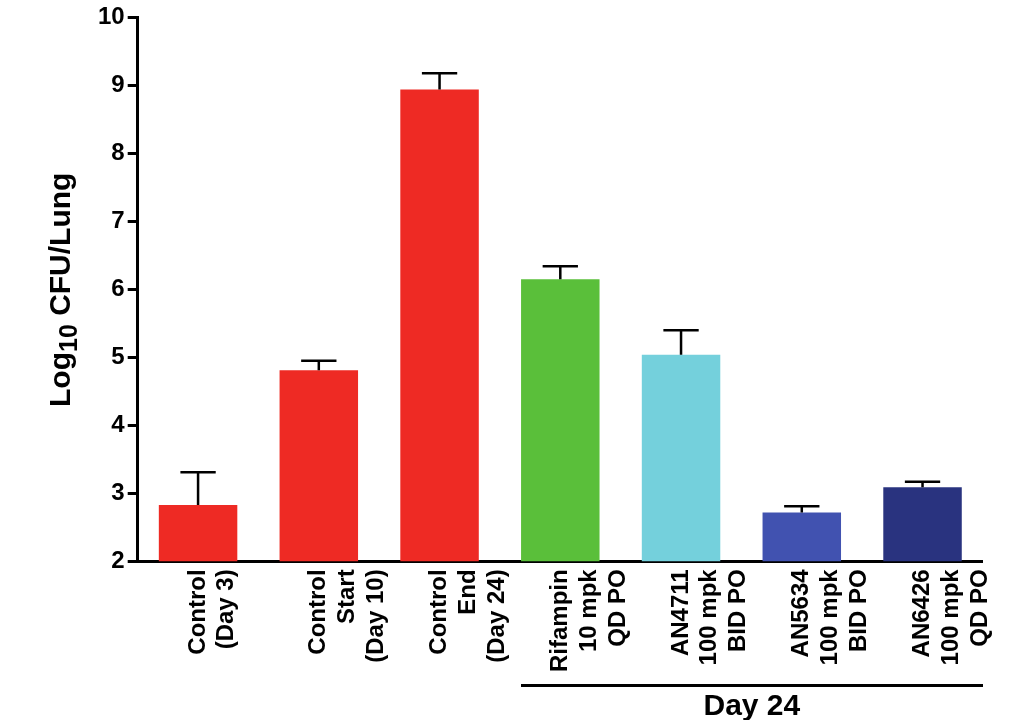 The image size is (1018, 720). I want to click on y-tick-label: 4, so click(118, 423).